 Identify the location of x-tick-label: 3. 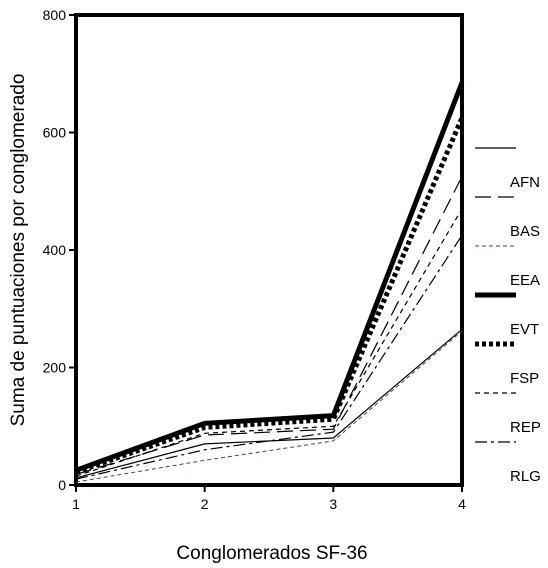
(333, 504).